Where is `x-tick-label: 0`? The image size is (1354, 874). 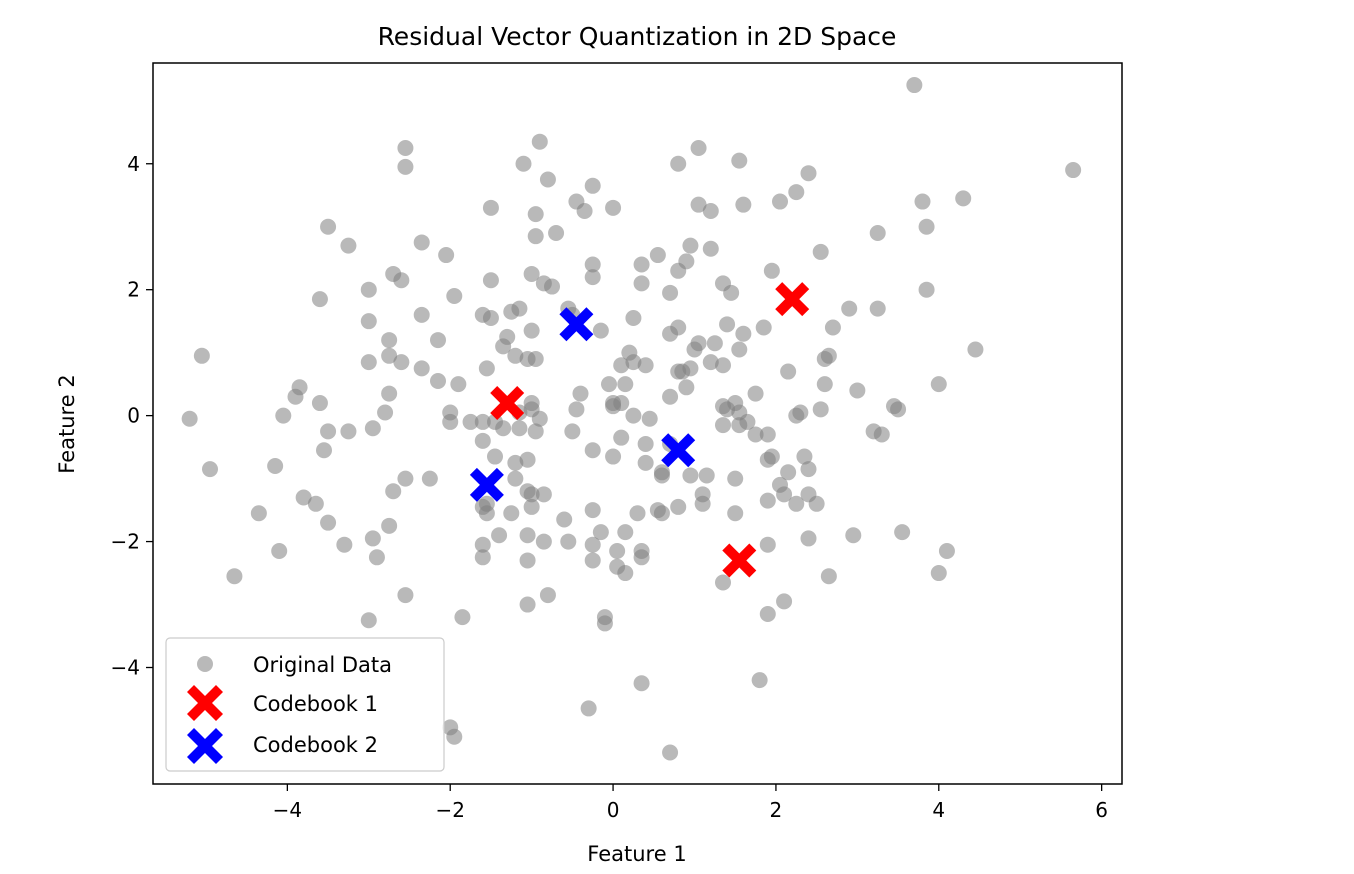
x-tick-label: 0 is located at coordinates (613, 810).